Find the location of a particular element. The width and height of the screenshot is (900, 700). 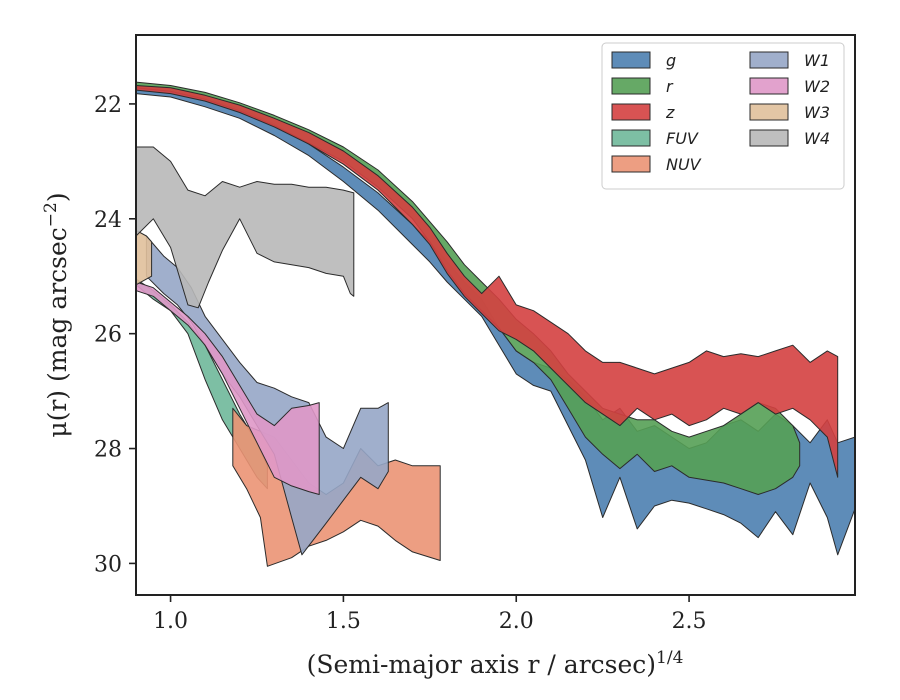

legend-label: W2 is located at coordinates (817, 86).